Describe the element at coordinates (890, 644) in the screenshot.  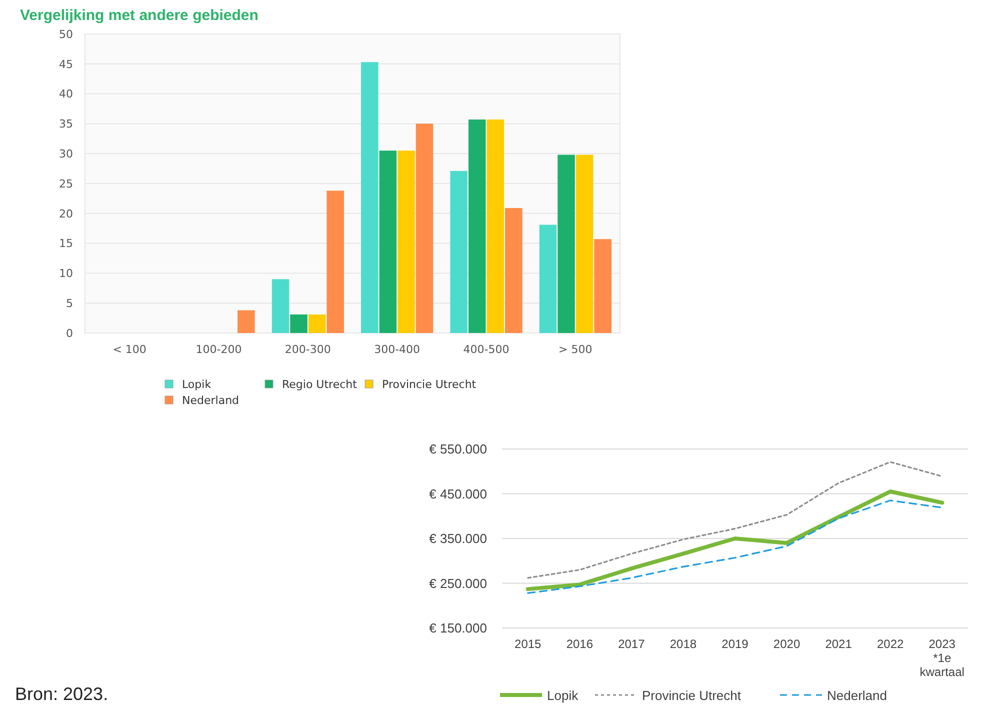
I see `x-tick-label: 2022` at that location.